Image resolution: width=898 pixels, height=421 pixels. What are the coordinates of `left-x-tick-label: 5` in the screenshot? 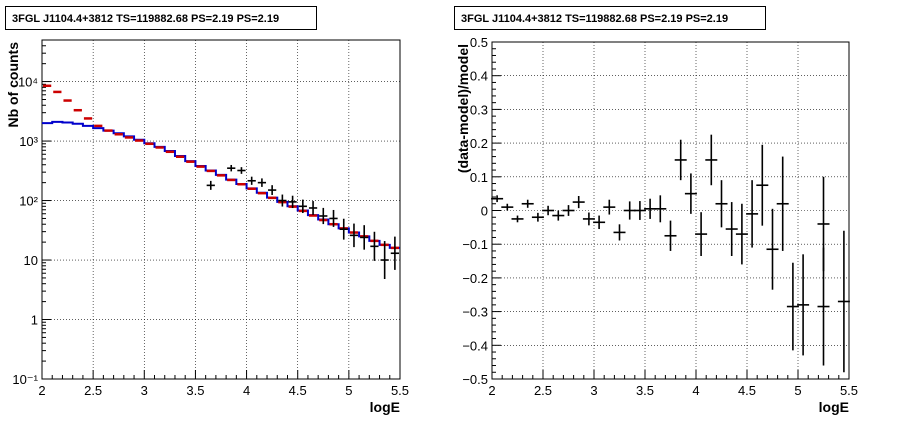 It's located at (348, 390).